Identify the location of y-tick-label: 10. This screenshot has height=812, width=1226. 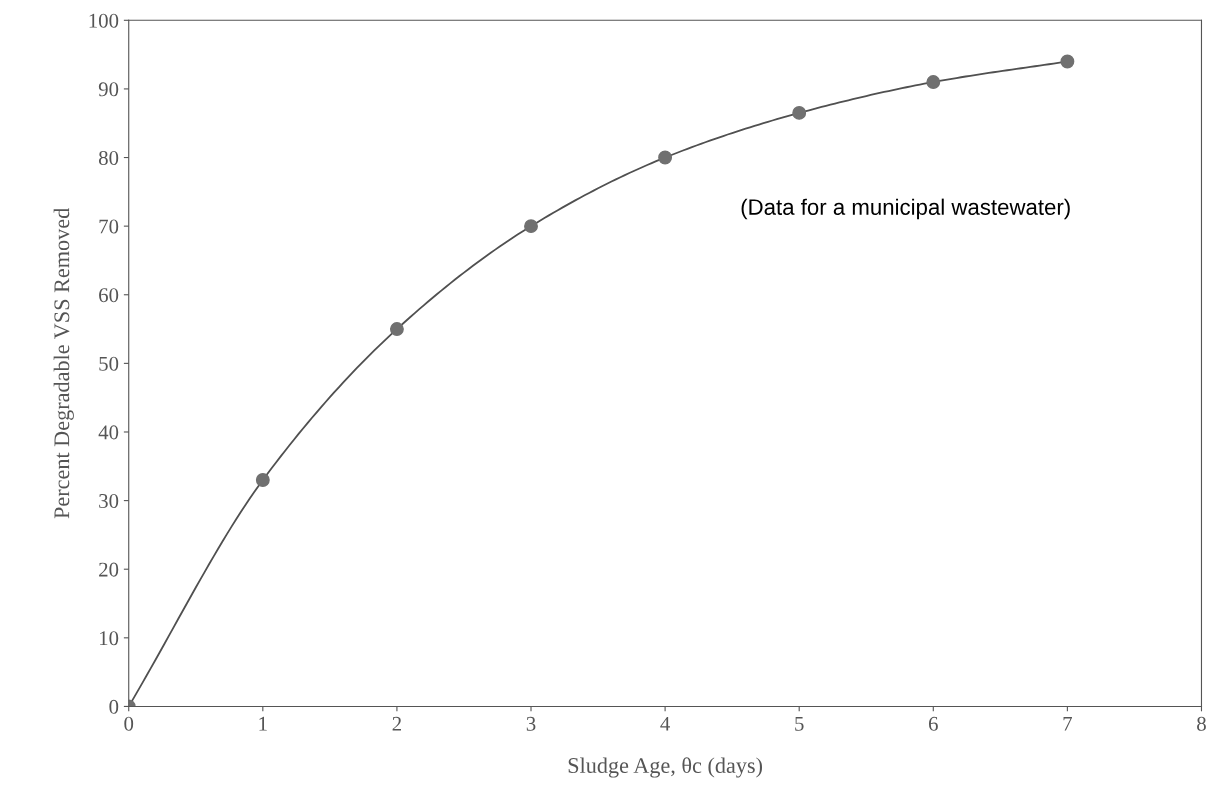
(109, 638).